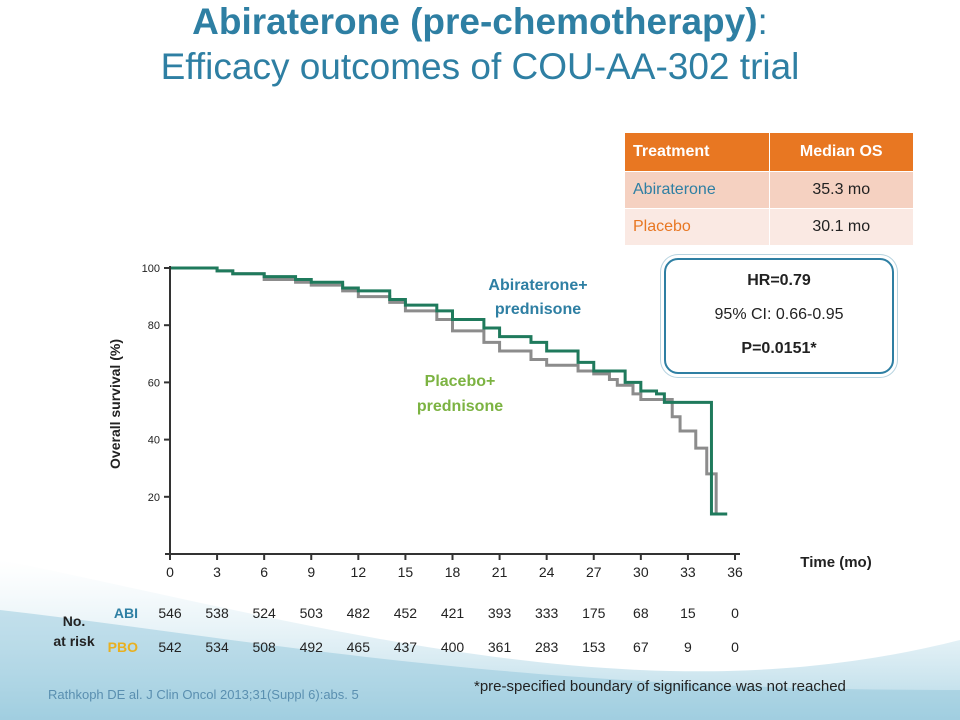  What do you see at coordinates (460, 406) in the screenshot?
I see `pbo-label-line2: prednisone` at bounding box center [460, 406].